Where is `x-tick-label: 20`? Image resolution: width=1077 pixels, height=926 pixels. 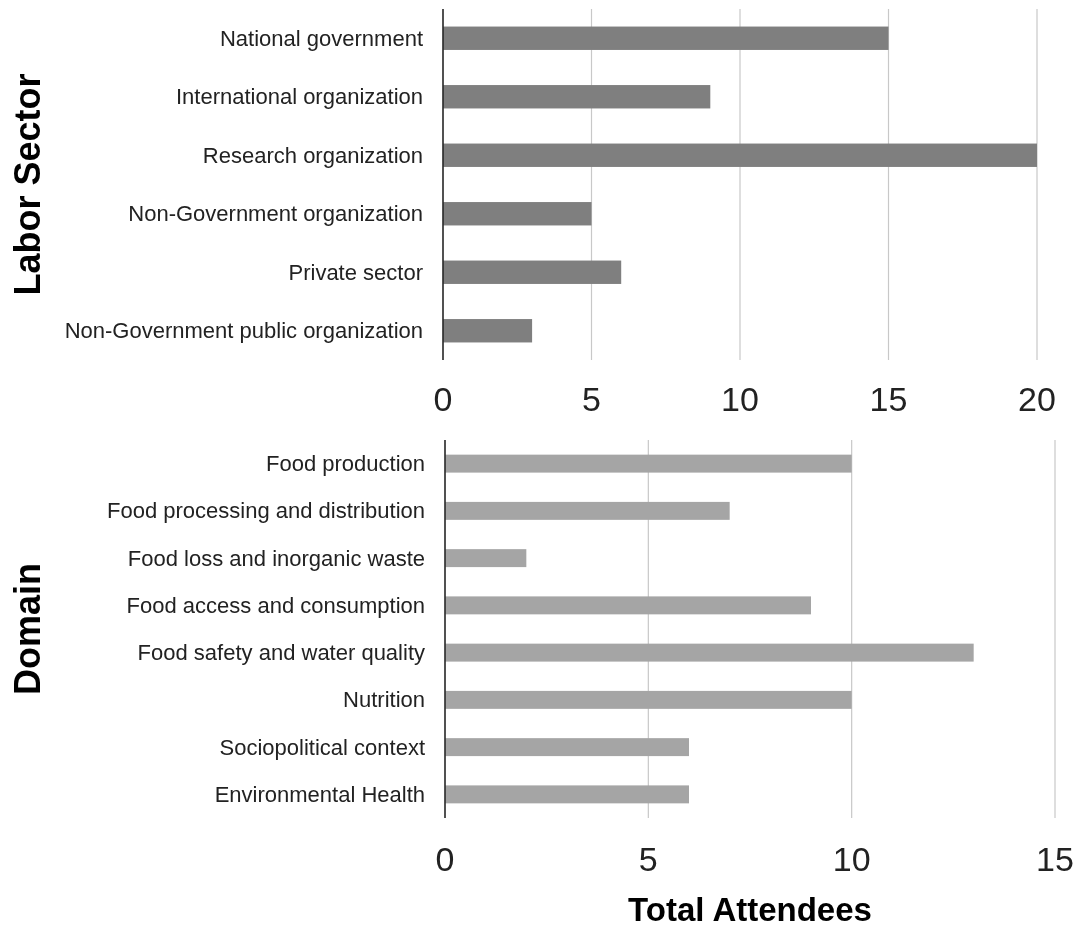 x-tick-label: 20 is located at coordinates (1037, 399).